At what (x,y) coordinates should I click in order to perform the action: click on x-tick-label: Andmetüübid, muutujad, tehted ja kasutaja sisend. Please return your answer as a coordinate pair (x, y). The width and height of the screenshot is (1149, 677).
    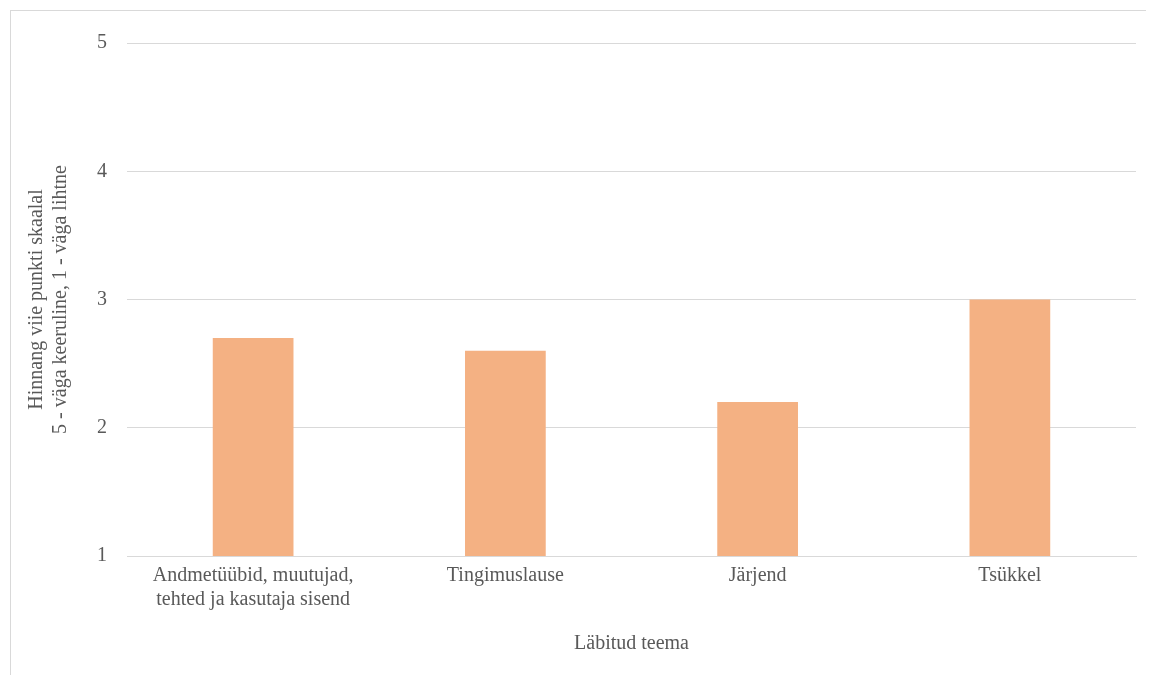
    Looking at the image, I should click on (253, 587).